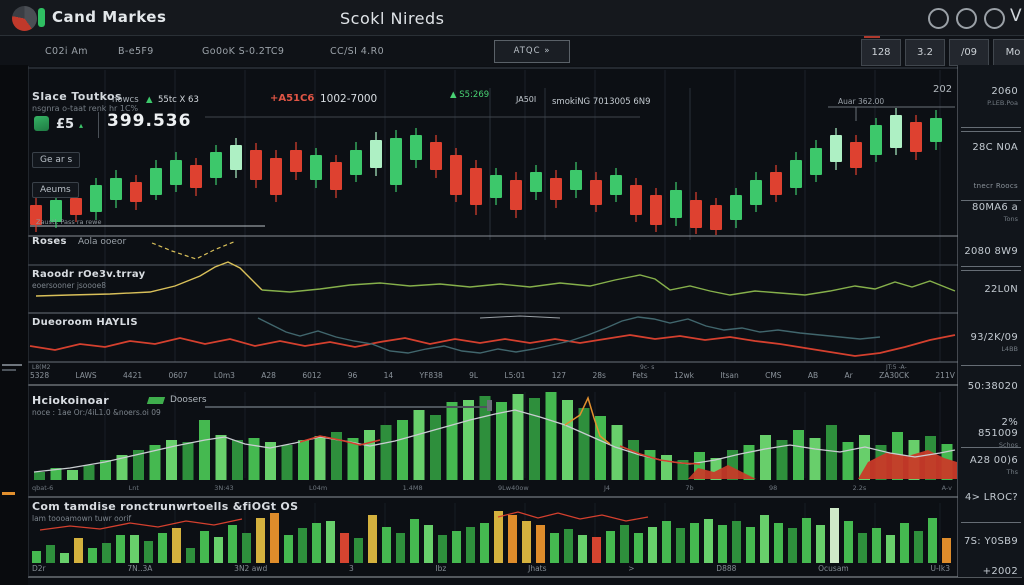 The width and height of the screenshot is (1024, 585). Describe the element at coordinates (149, 100) in the screenshot. I see `up-marker-icon: ▲` at that location.